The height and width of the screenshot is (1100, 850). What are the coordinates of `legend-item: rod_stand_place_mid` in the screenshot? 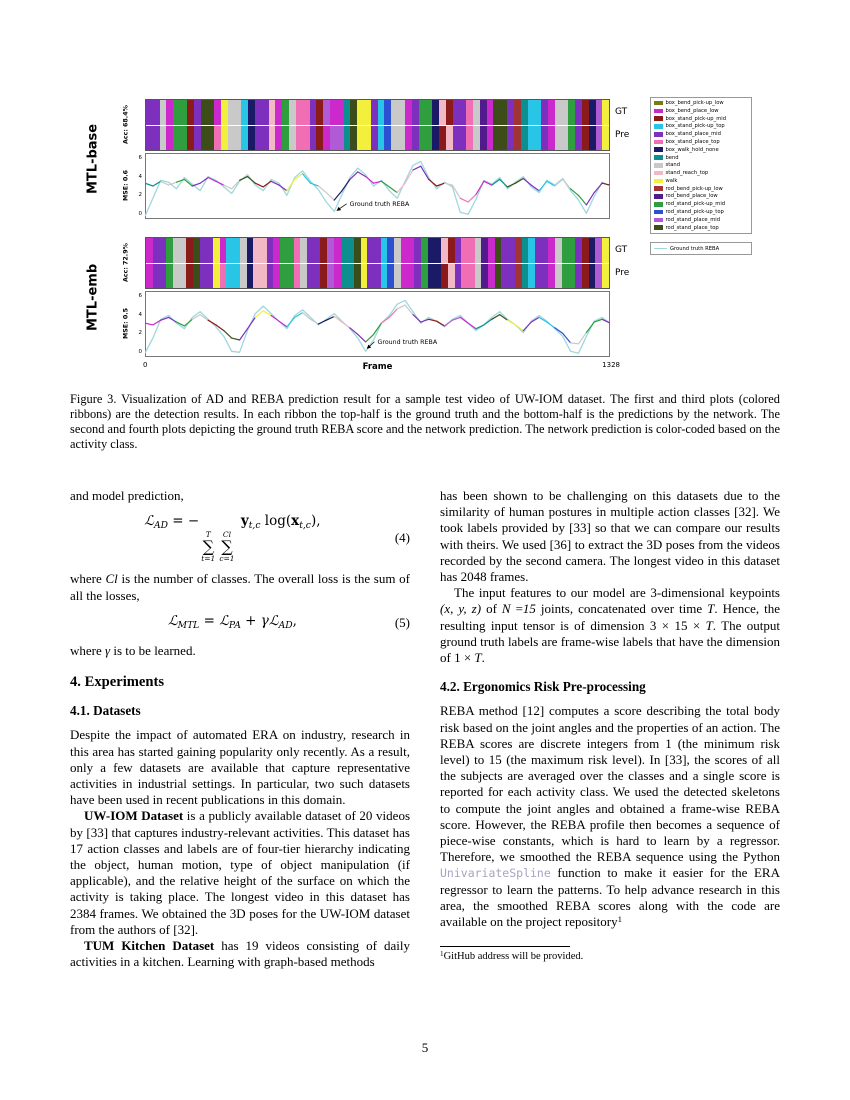 It's located at (701, 220).